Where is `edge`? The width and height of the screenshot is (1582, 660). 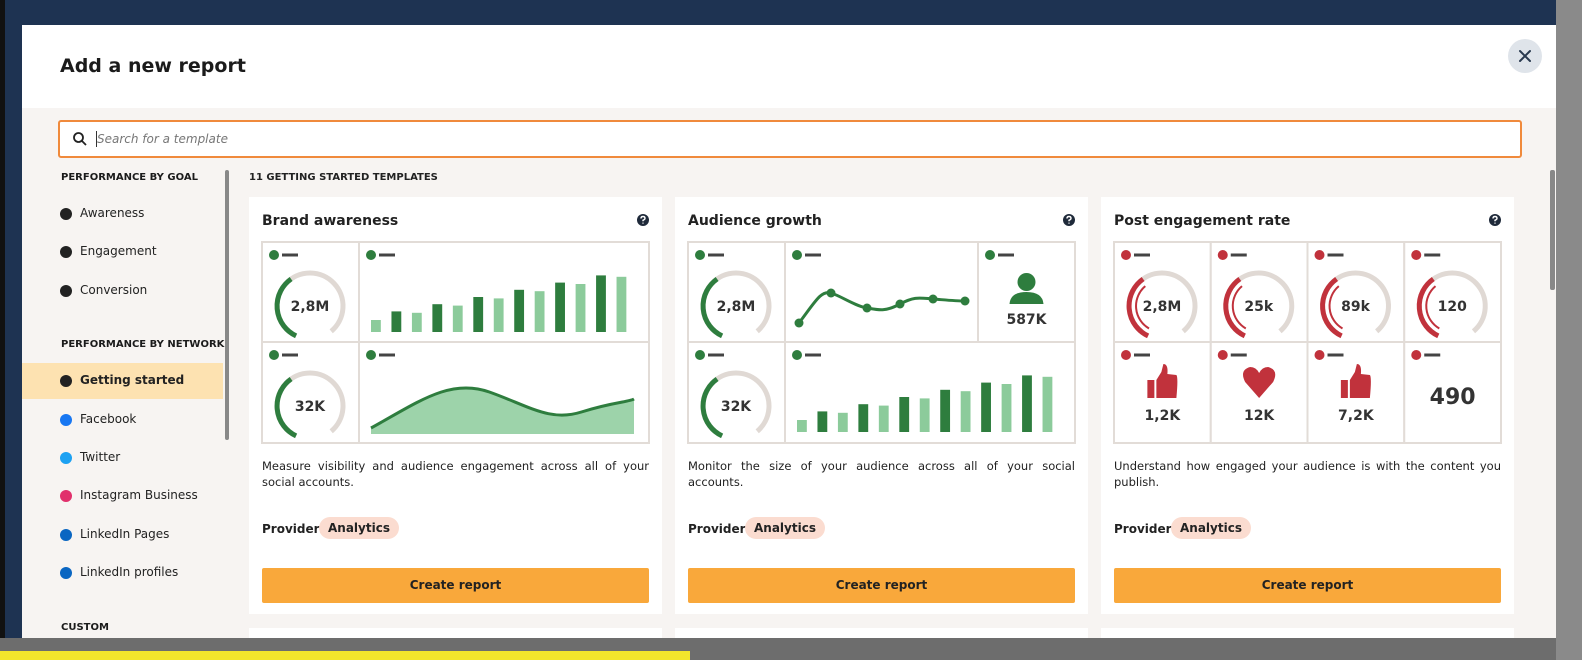 edge is located at coordinates (2, 330).